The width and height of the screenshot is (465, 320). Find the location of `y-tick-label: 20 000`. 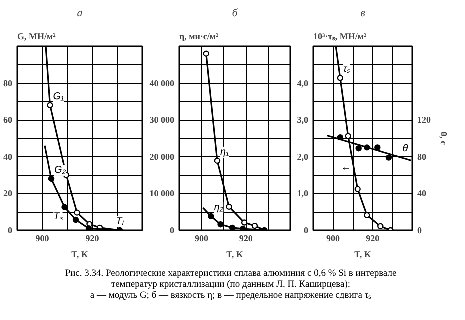

y-tick-label: 20 000 is located at coordinates (162, 157).